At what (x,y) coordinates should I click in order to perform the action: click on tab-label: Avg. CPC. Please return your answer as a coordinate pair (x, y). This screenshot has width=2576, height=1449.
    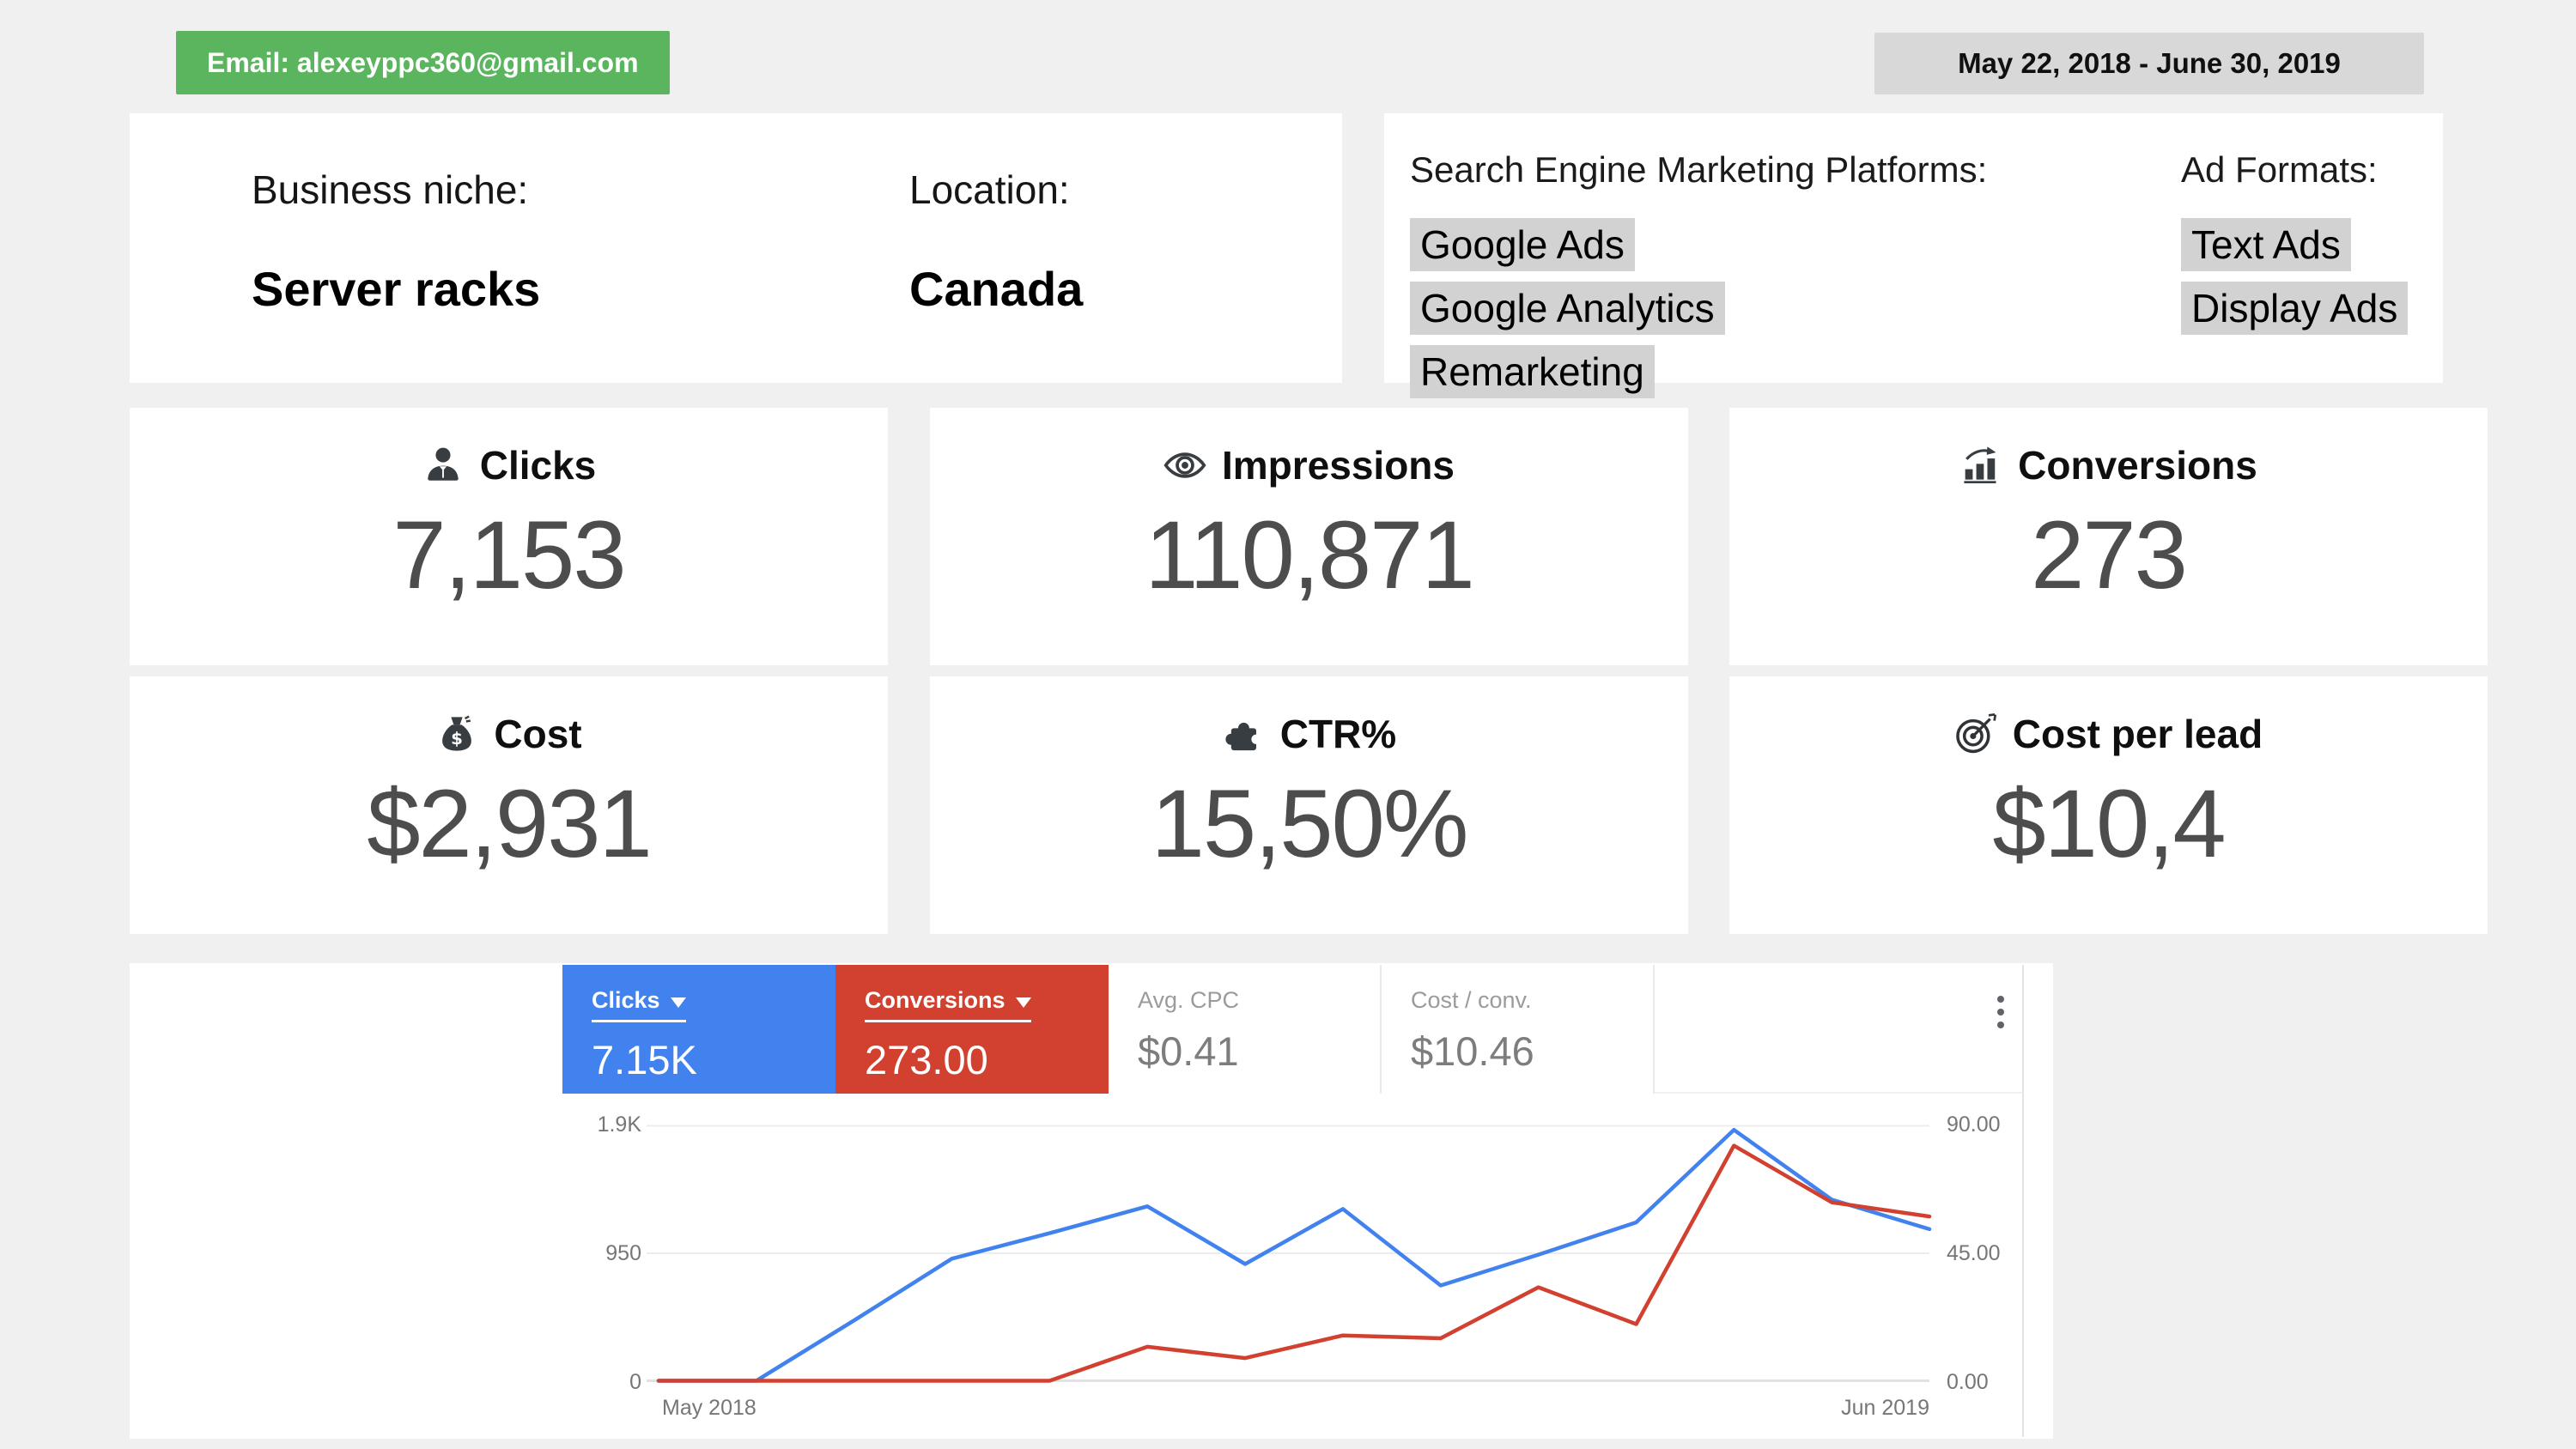
    Looking at the image, I should click on (1189, 1000).